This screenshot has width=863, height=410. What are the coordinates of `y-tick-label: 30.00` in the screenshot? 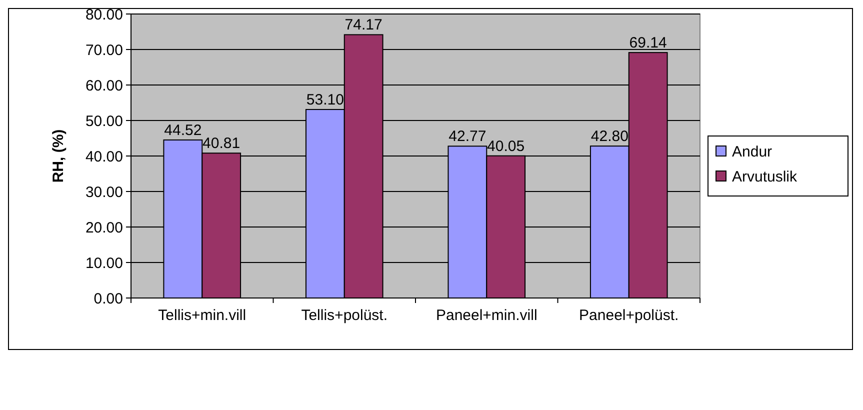 It's located at (104, 192).